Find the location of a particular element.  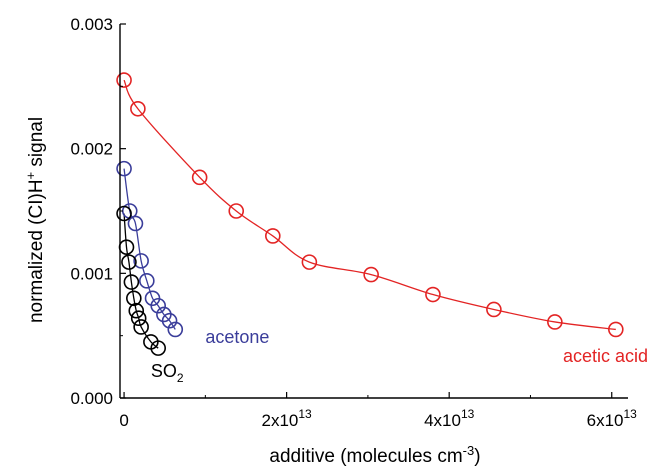

x-tick-label: 2x10¹³ is located at coordinates (287, 418).